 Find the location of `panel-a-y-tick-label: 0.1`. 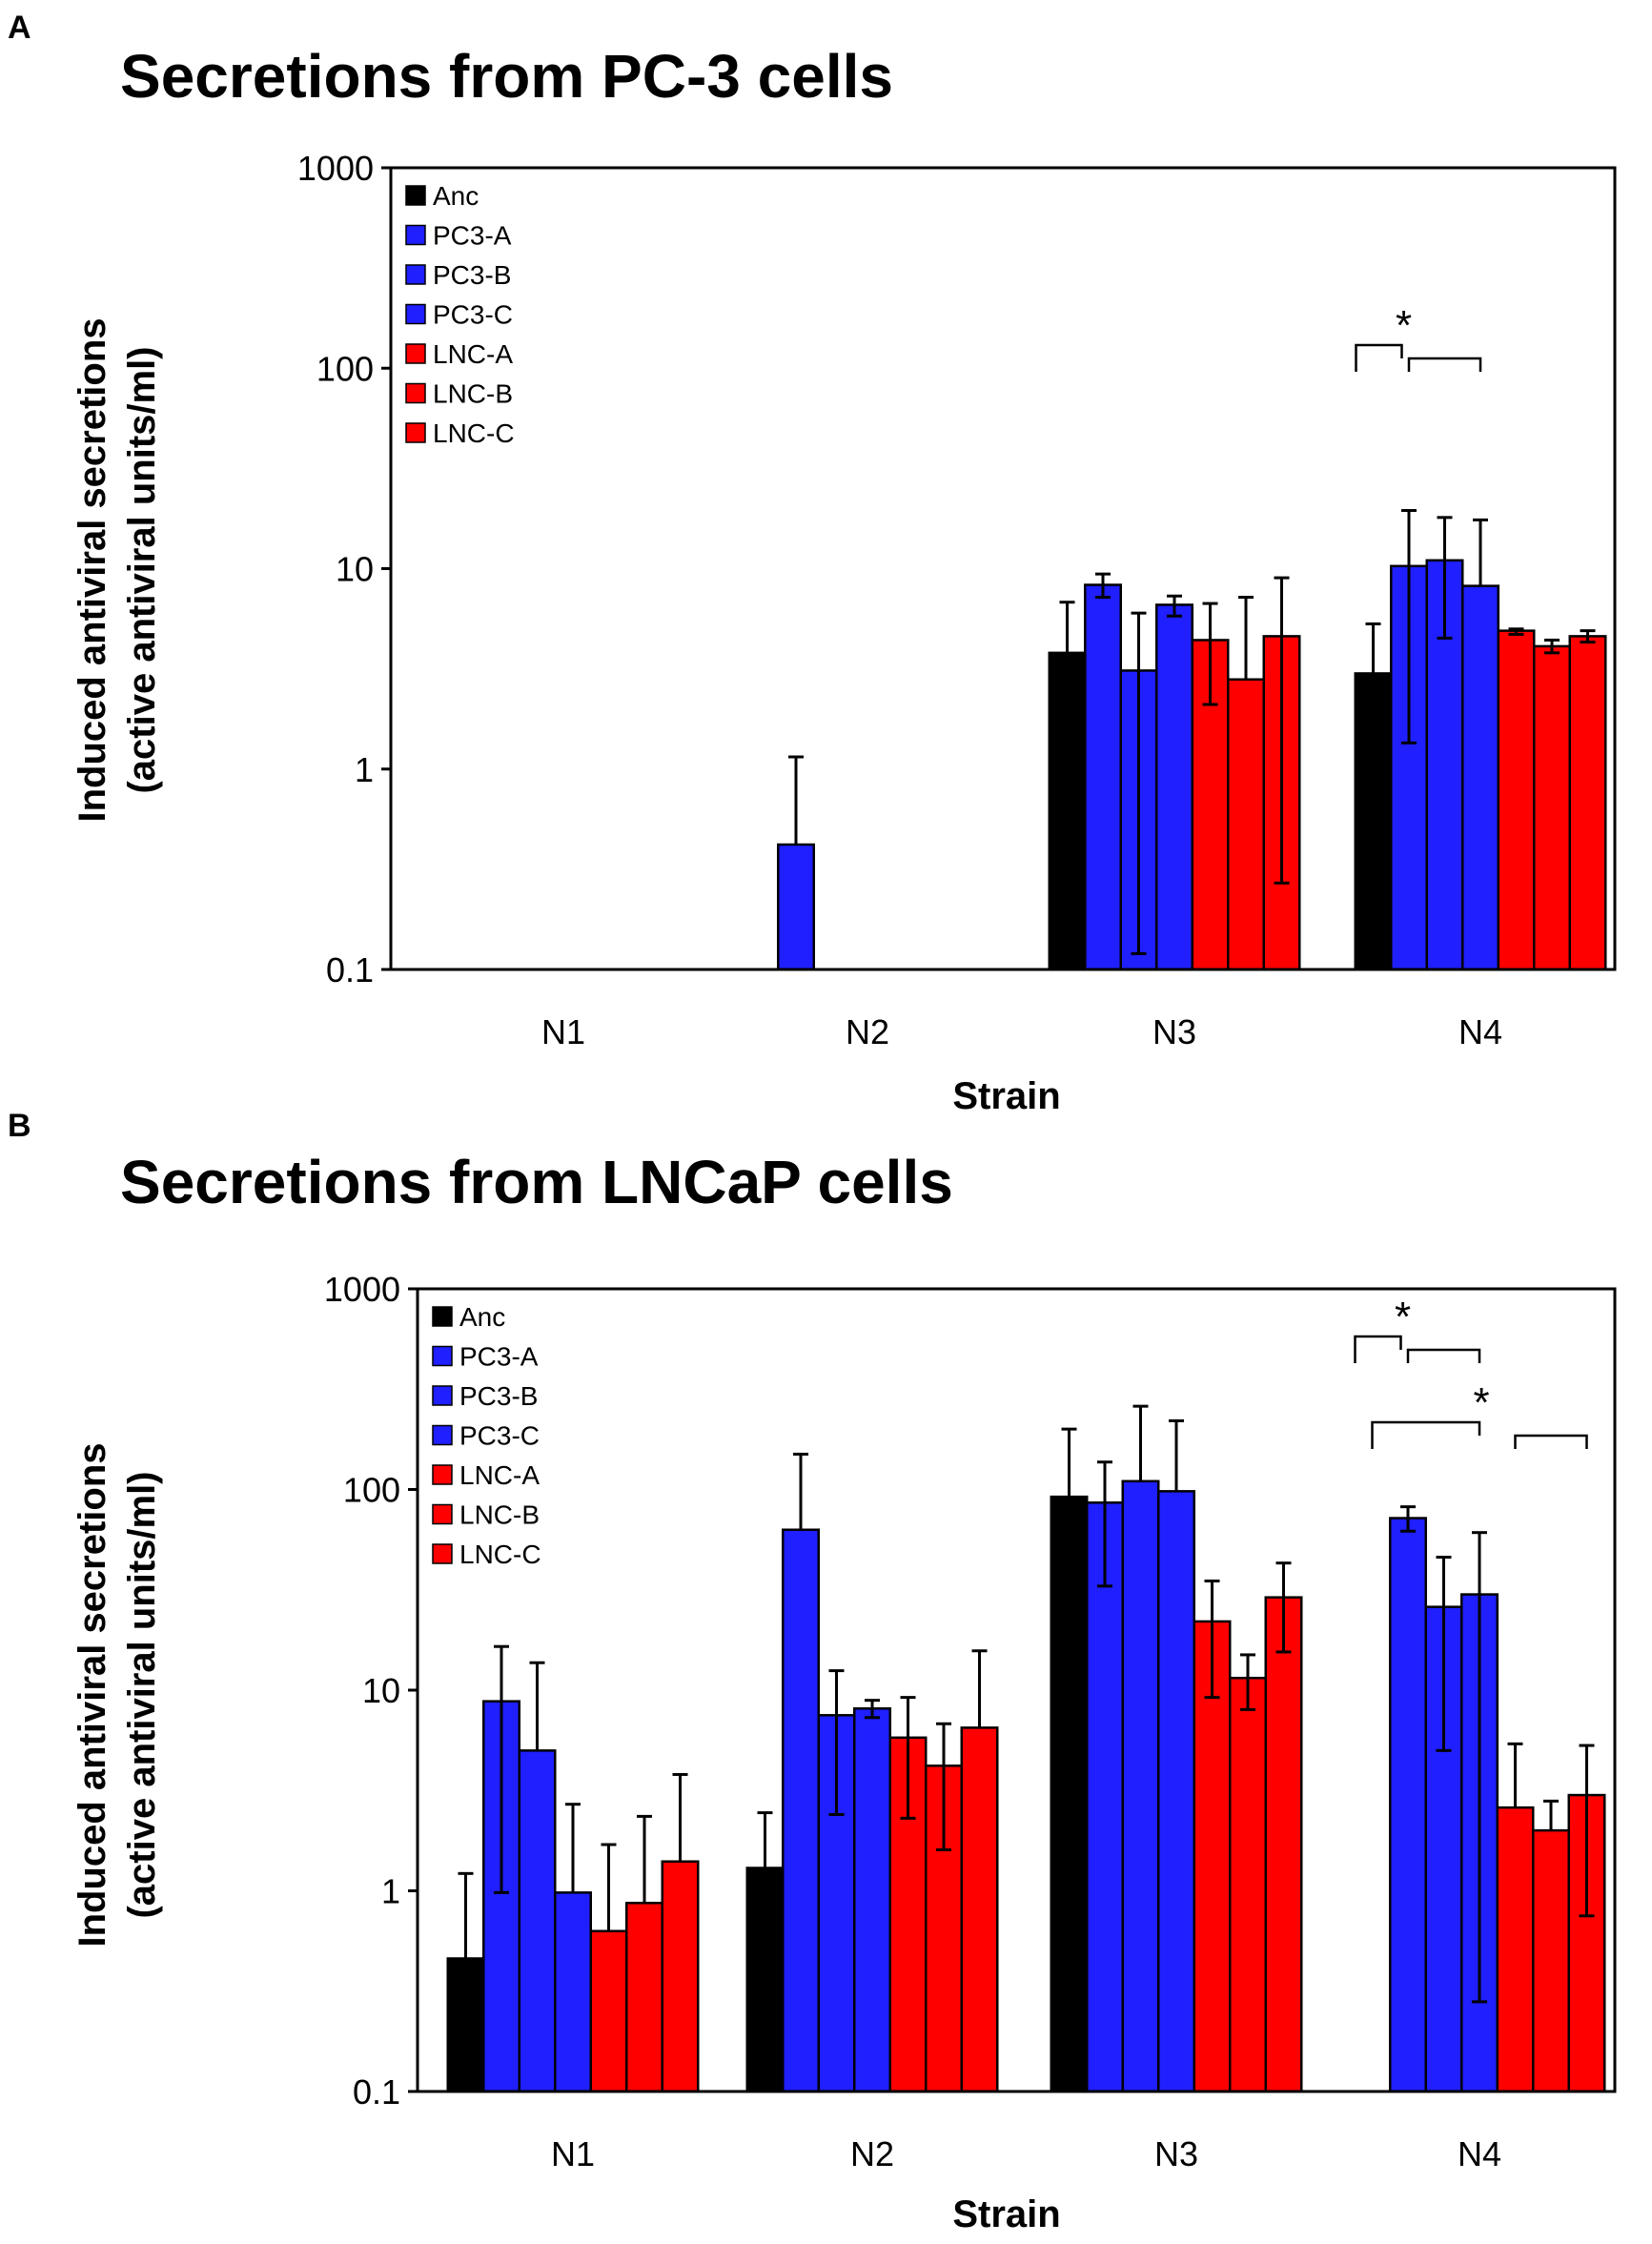

panel-a-y-tick-label: 0.1 is located at coordinates (350, 970).